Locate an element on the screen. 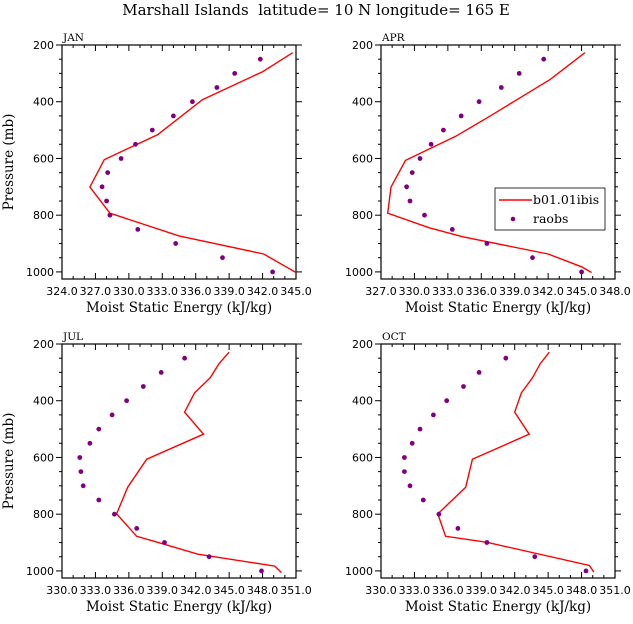  panel-label: JAN is located at coordinates (73, 38).